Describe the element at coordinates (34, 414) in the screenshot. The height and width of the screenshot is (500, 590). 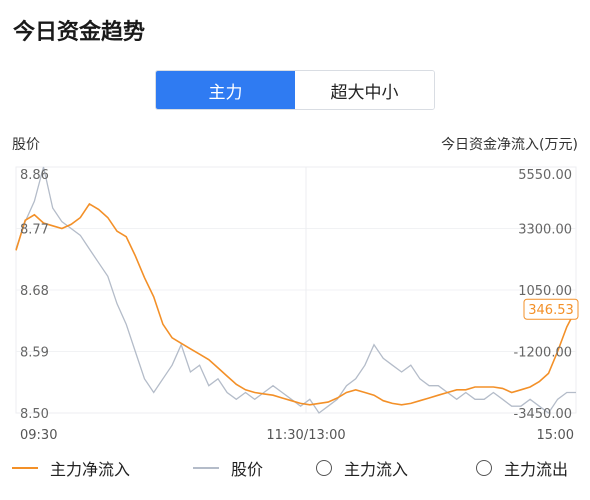
I see `left-tick-label: 8.50` at that location.